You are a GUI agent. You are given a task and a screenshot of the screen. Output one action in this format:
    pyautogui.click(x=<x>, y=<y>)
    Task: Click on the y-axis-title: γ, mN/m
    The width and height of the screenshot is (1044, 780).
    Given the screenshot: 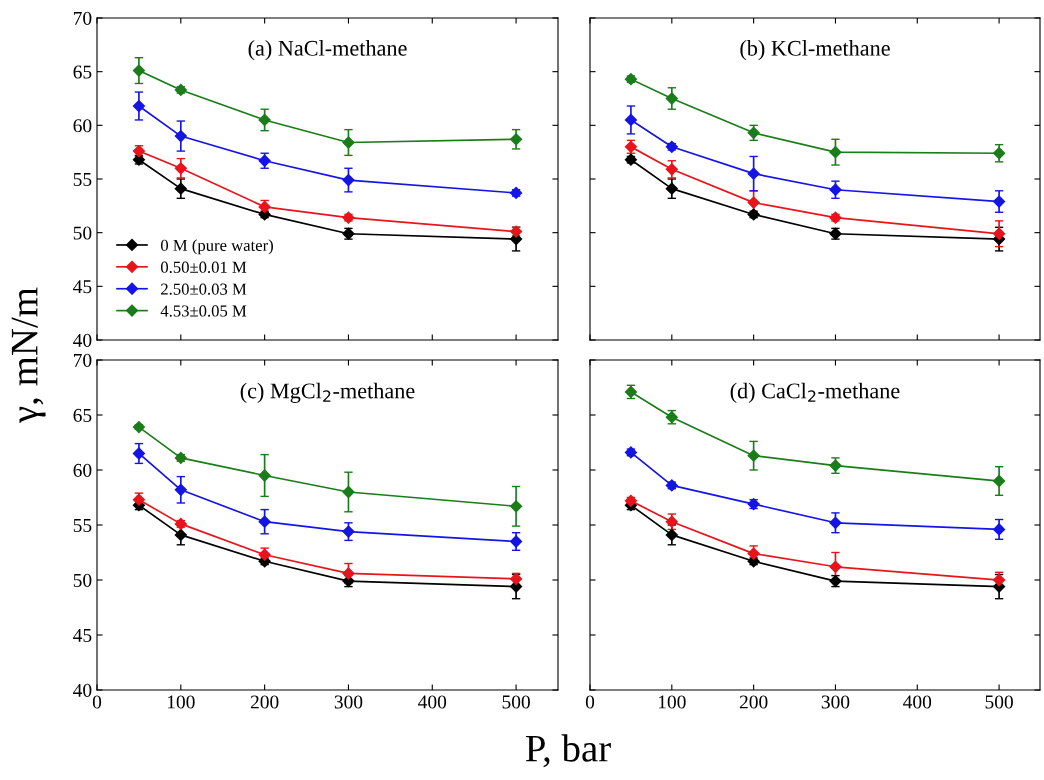 What is the action you would take?
    pyautogui.click(x=28, y=355)
    